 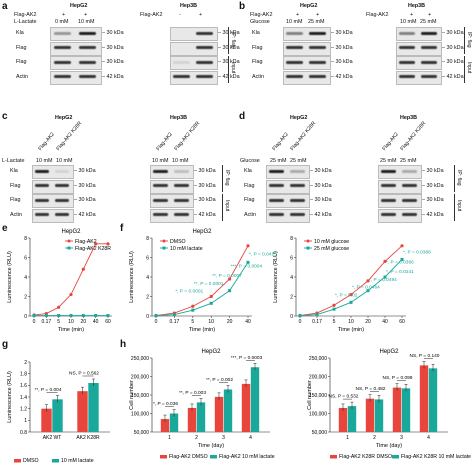 What do you see at coordinates (79, 6) in the screenshot?
I see `panel-a-hepg2-title: HepG2` at bounding box center [79, 6].